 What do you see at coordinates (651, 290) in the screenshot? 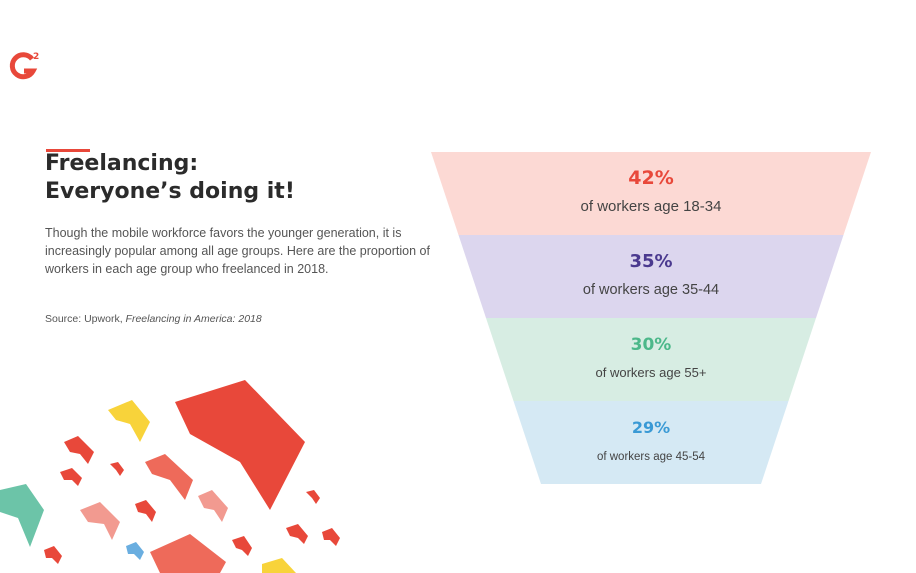
I see `funnel-category-label: of workers age 35-44` at bounding box center [651, 290].